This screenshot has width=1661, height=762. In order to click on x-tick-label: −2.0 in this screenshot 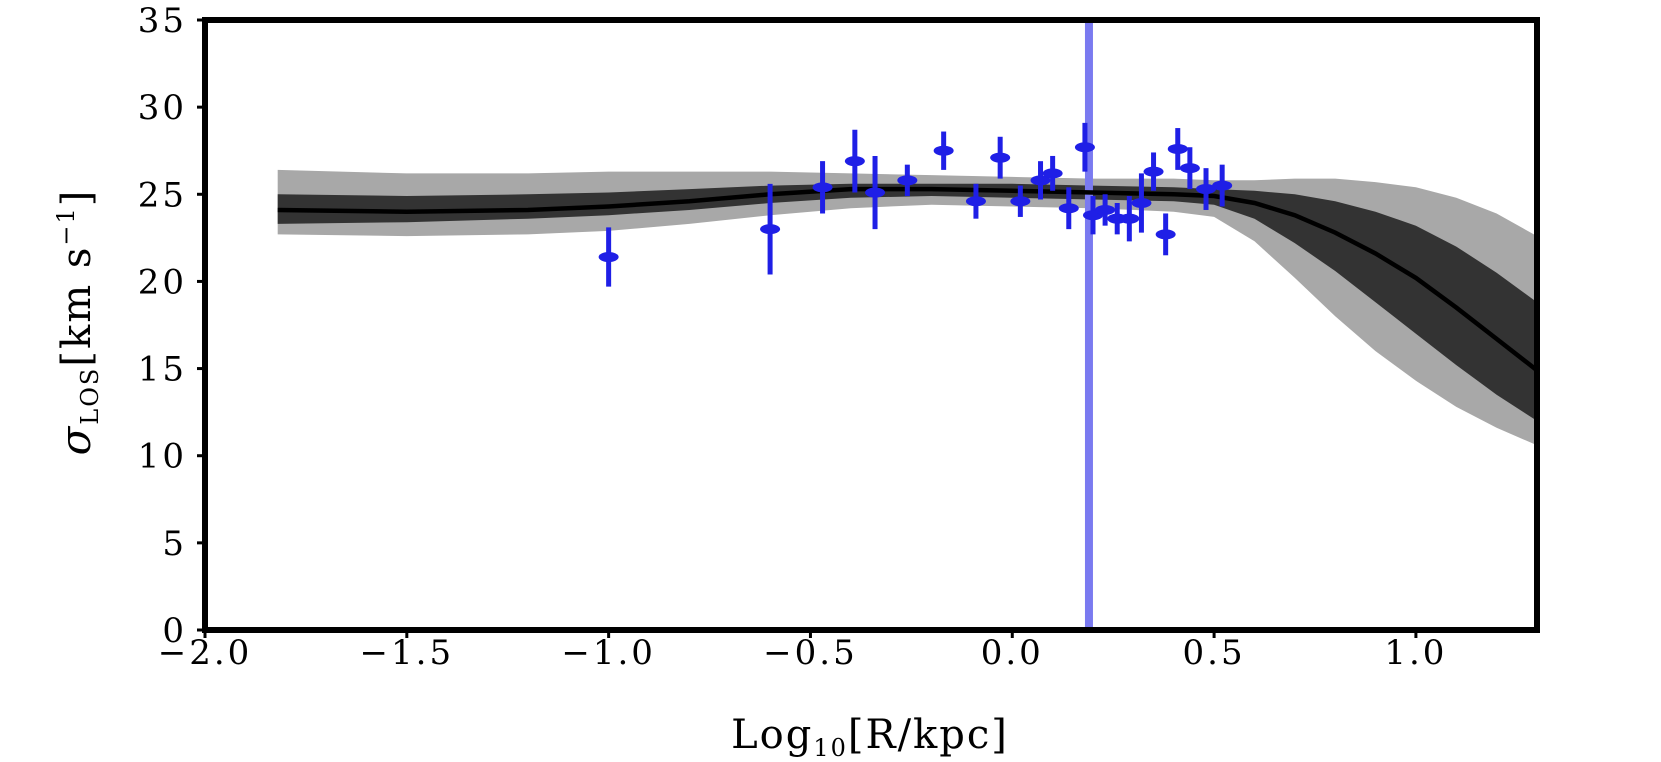, I will do `click(205, 653)`.